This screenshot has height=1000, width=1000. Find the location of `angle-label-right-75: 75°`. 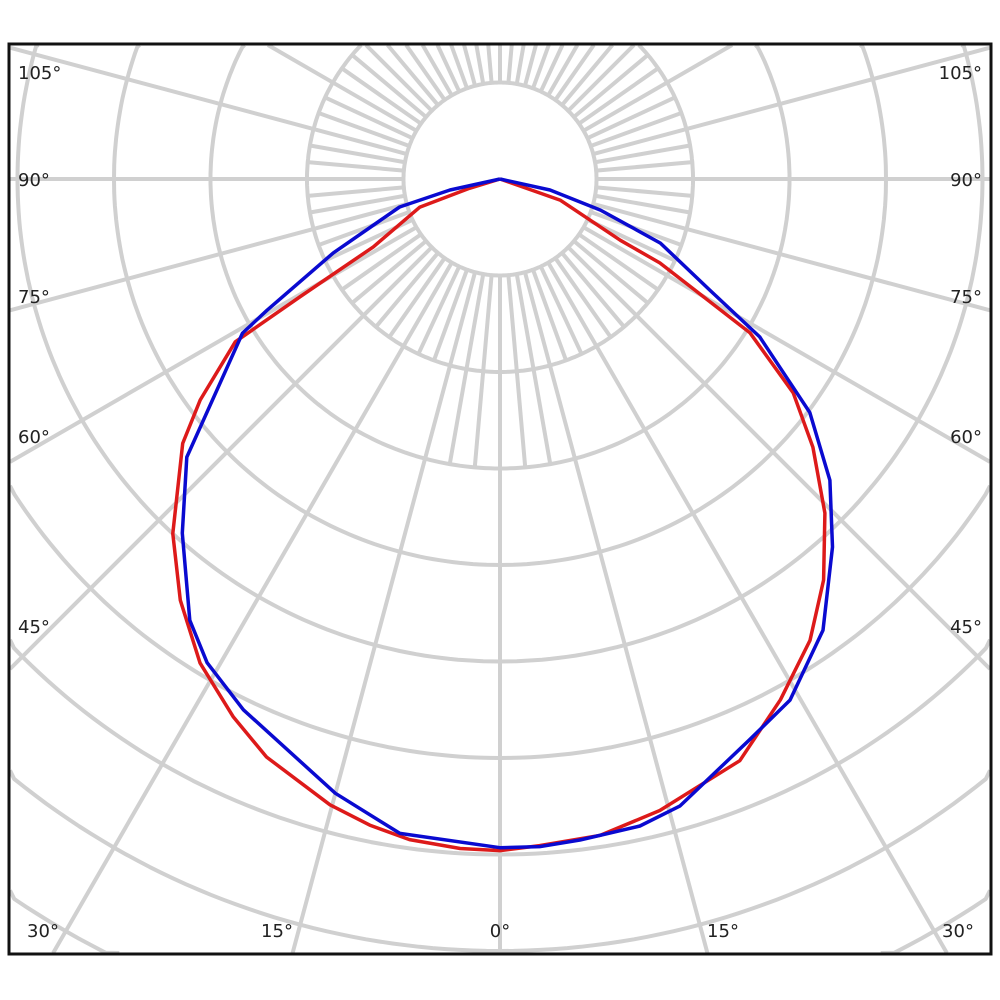

angle-label-right-75: 75° is located at coordinates (966, 297).